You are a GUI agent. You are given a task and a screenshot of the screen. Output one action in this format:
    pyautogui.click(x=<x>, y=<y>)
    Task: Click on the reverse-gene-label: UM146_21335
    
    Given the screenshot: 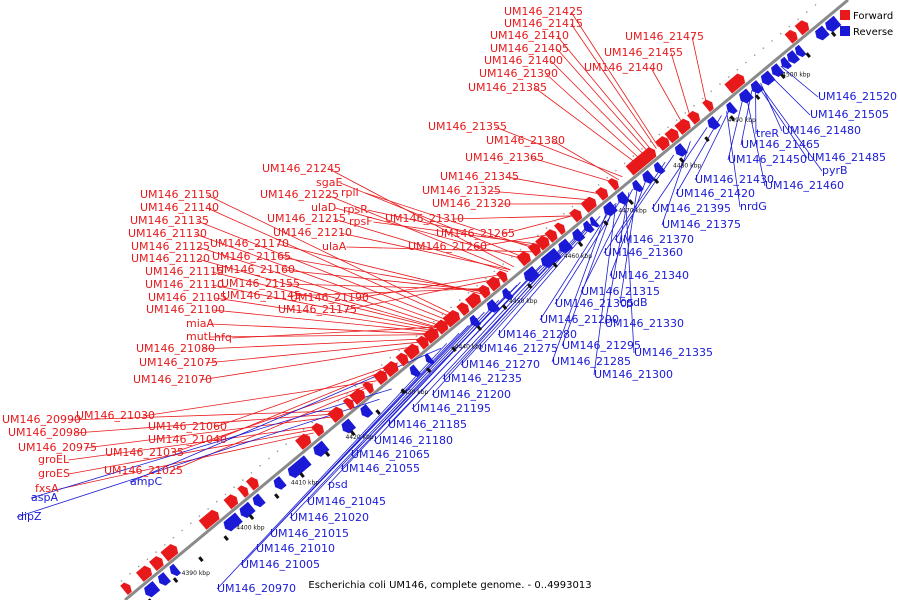 What is the action you would take?
    pyautogui.click(x=673, y=352)
    